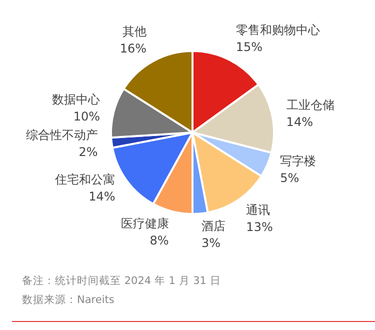 This screenshot has width=375, height=330. What do you see at coordinates (133, 48) in the screenshot?
I see `data-label: 16%` at bounding box center [133, 48].